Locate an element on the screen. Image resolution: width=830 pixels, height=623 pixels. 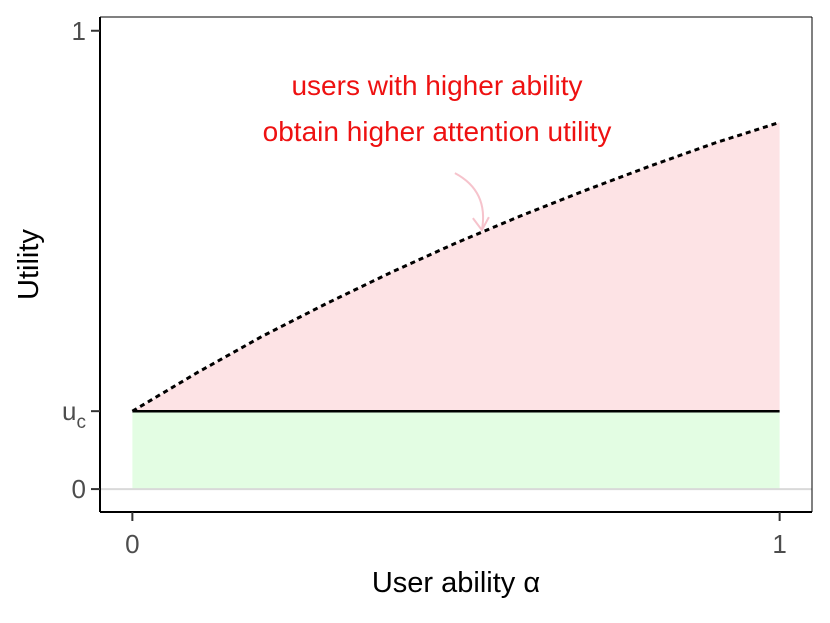
x-axis-title: User ability α is located at coordinates (456, 583).